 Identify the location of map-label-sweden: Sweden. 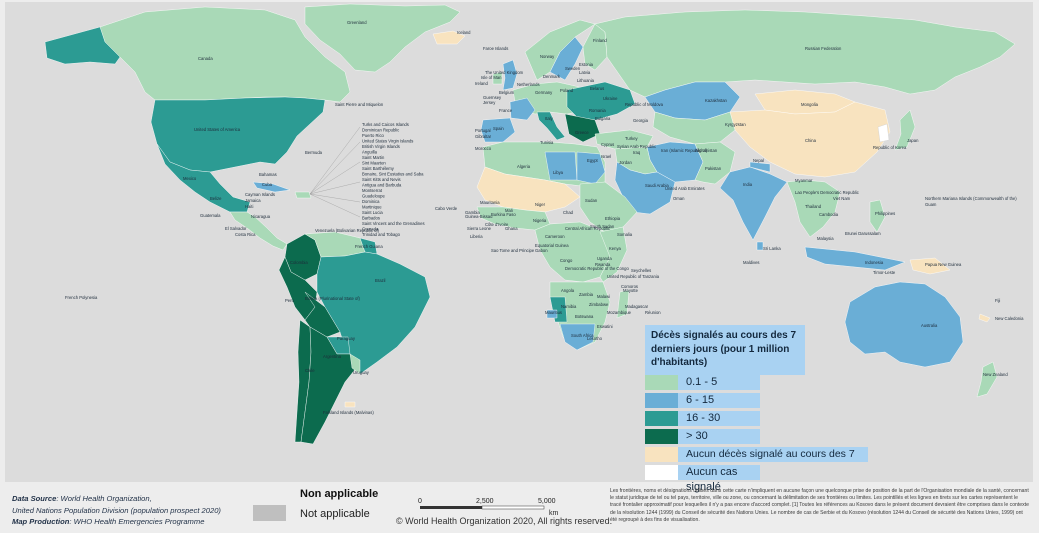
(573, 68).